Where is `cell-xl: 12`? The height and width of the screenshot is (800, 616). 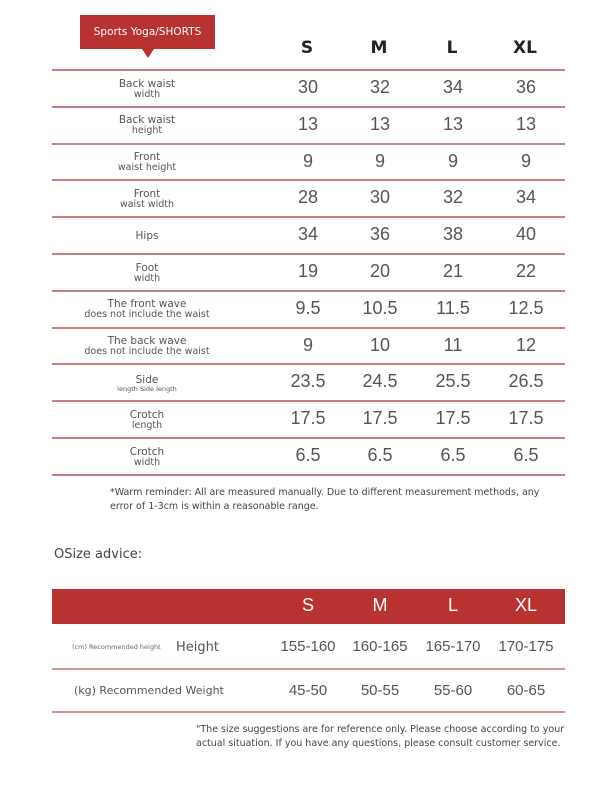 cell-xl: 12 is located at coordinates (526, 344).